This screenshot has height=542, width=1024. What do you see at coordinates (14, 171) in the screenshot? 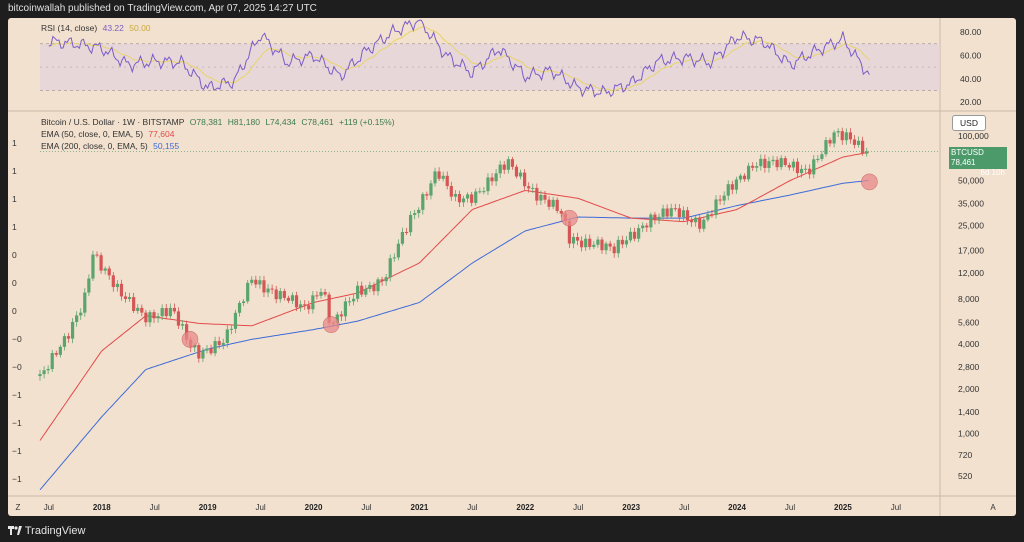
I see `left-axis-label-1: 1` at bounding box center [14, 171].